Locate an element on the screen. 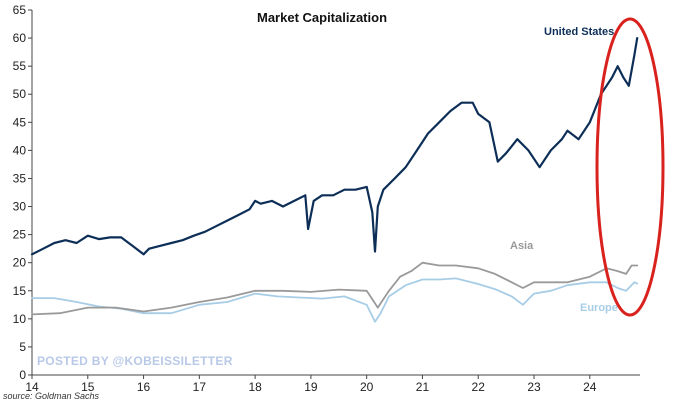 Image resolution: width=679 pixels, height=403 pixels. x-tick-label: 16 is located at coordinates (144, 387).